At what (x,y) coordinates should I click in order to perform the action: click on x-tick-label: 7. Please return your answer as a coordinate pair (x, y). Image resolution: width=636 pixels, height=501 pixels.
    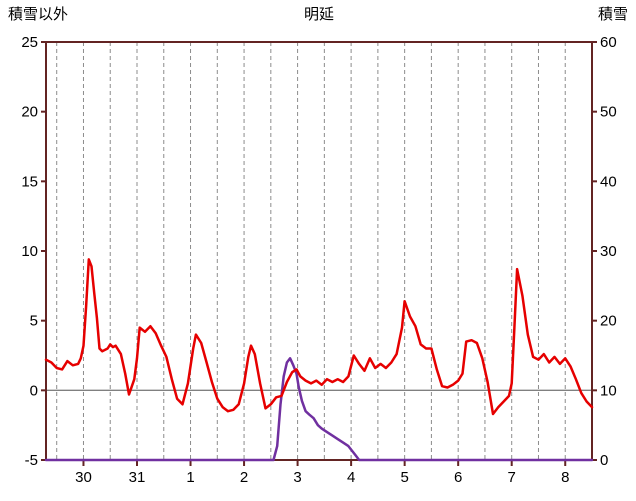
    Looking at the image, I should click on (512, 477).